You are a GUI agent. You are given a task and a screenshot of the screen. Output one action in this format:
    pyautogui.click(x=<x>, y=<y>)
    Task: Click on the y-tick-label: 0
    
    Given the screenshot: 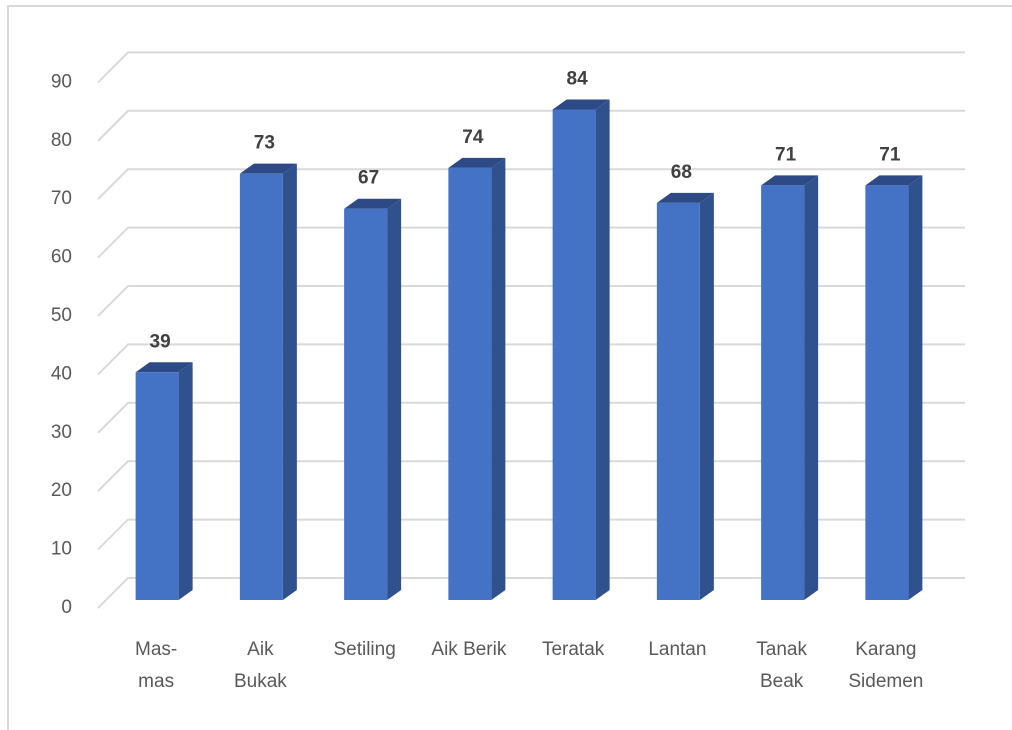 What is the action you would take?
    pyautogui.click(x=66, y=607)
    